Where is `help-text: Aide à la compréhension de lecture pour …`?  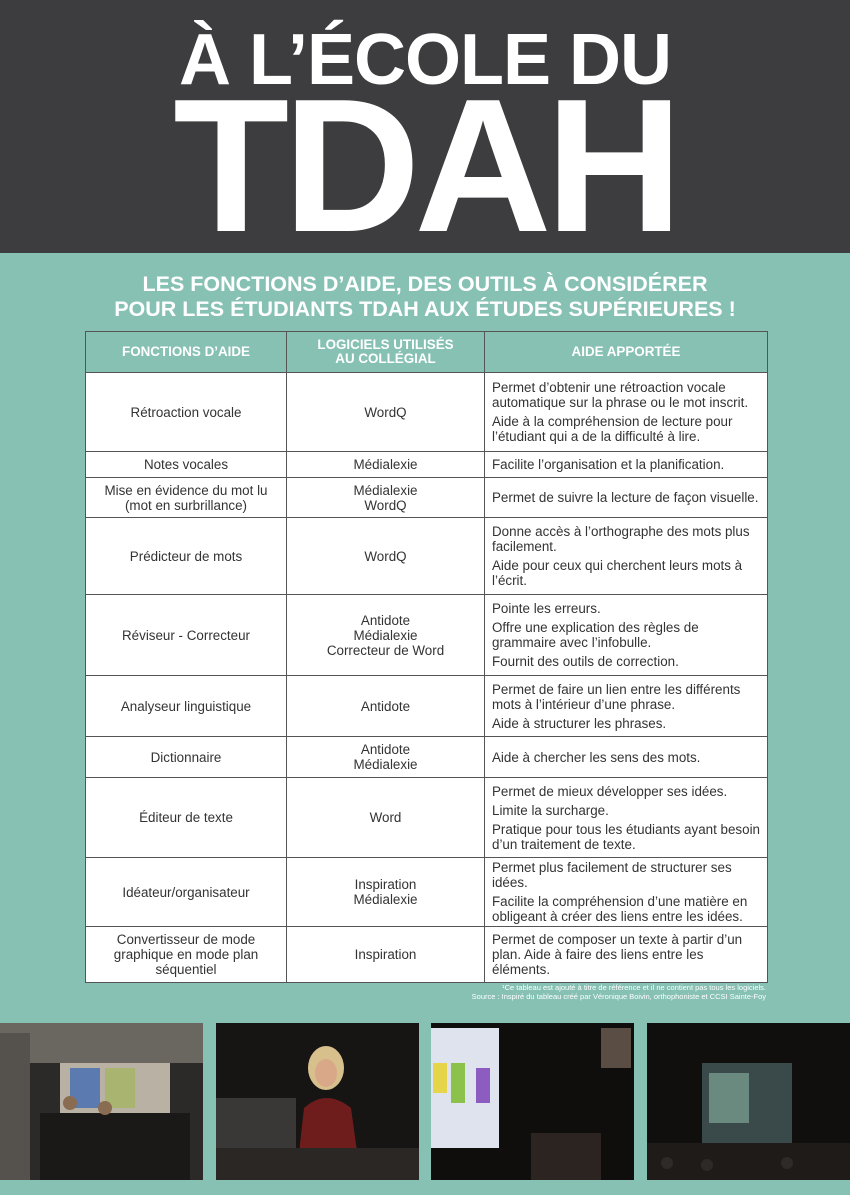 help-text: Aide à la compréhension de lecture pour … is located at coordinates (612, 429).